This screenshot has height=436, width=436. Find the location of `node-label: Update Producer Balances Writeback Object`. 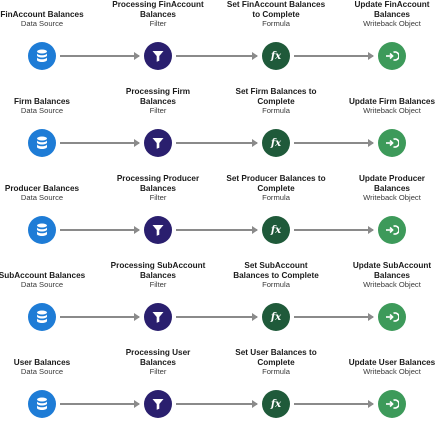

node-label: Update Producer Balances Writeback Object is located at coordinates (389, 188).